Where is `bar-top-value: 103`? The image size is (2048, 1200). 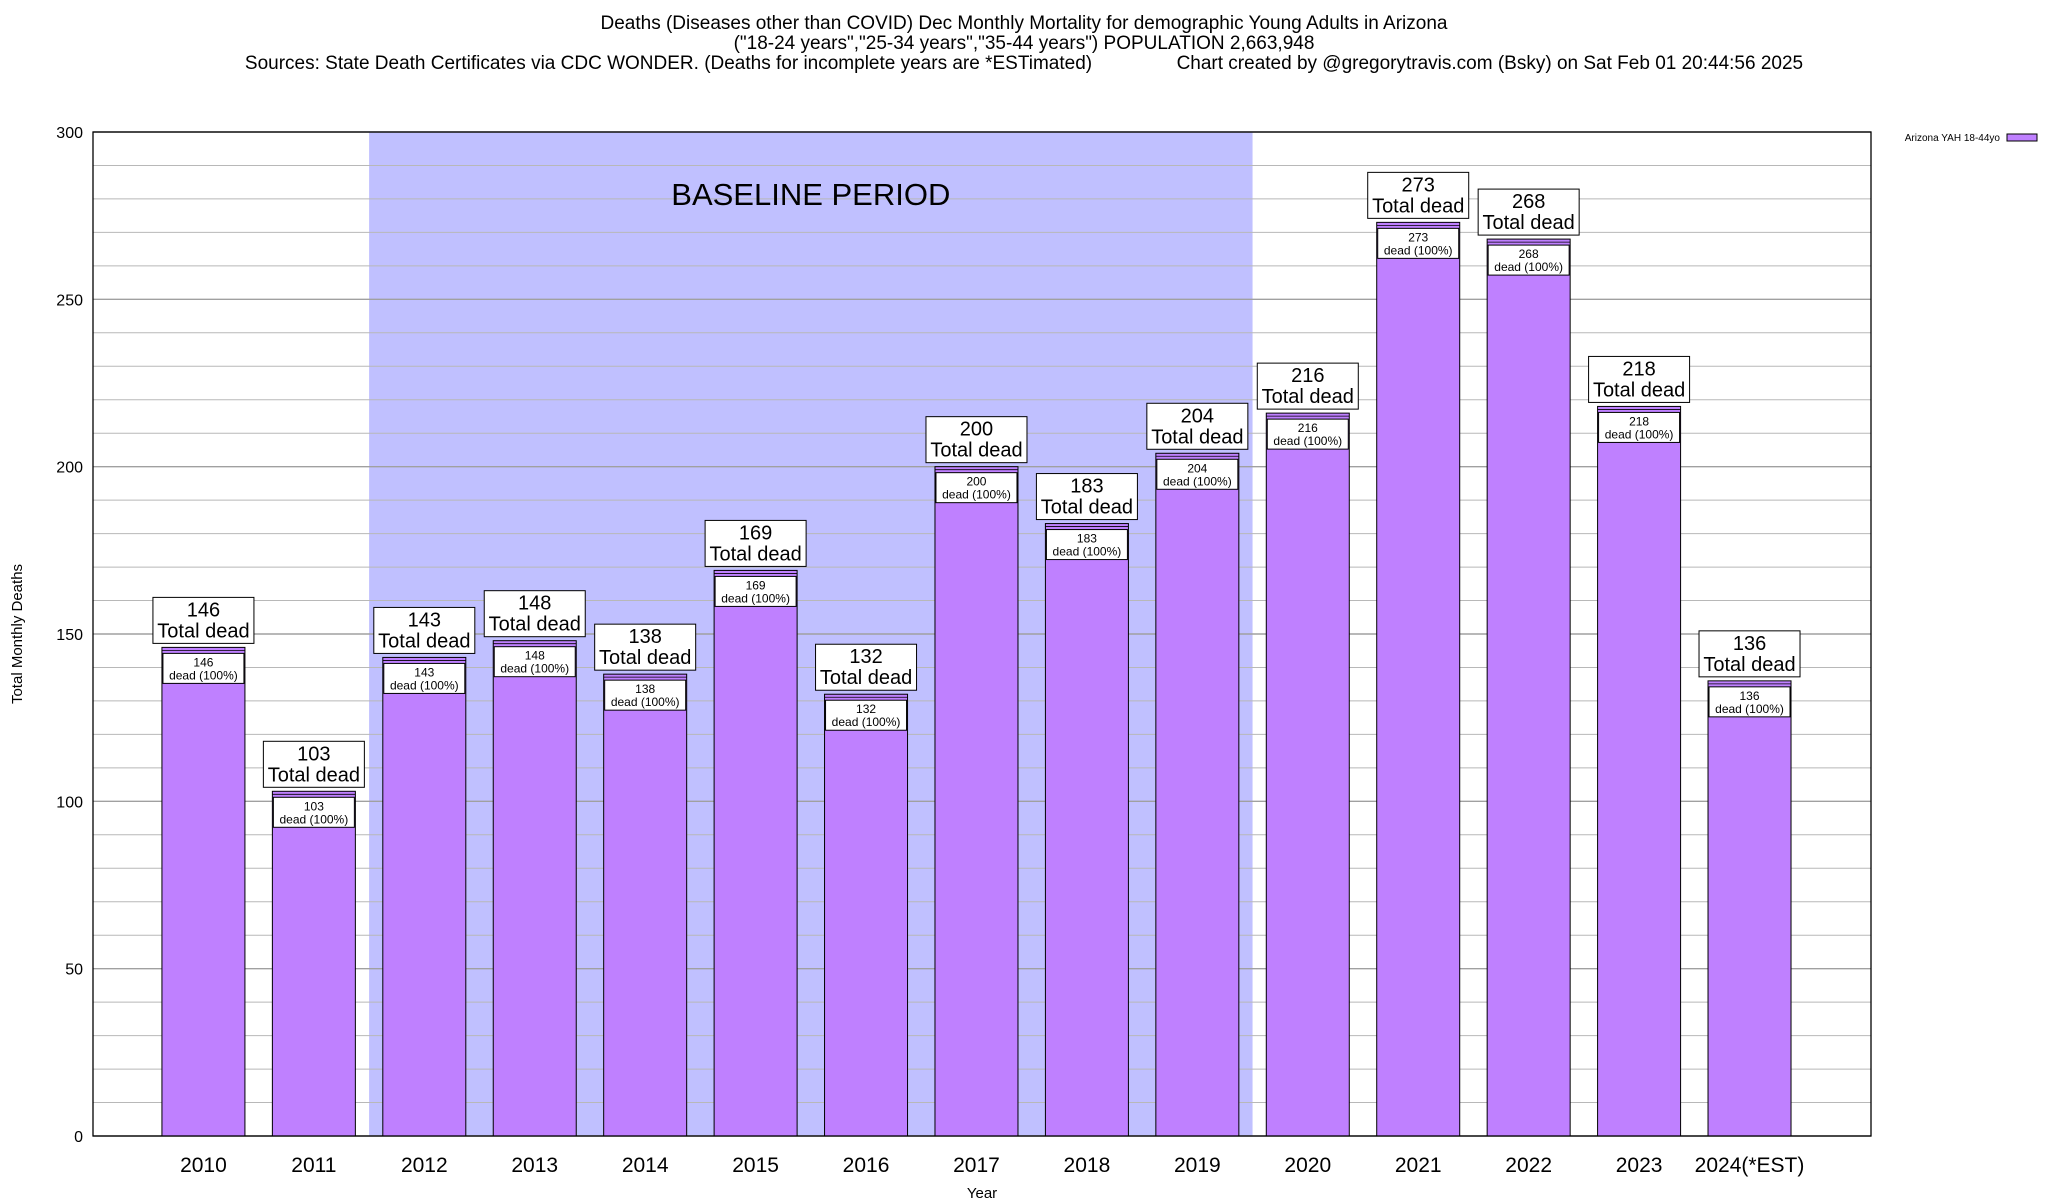
bar-top-value: 103 is located at coordinates (313, 754).